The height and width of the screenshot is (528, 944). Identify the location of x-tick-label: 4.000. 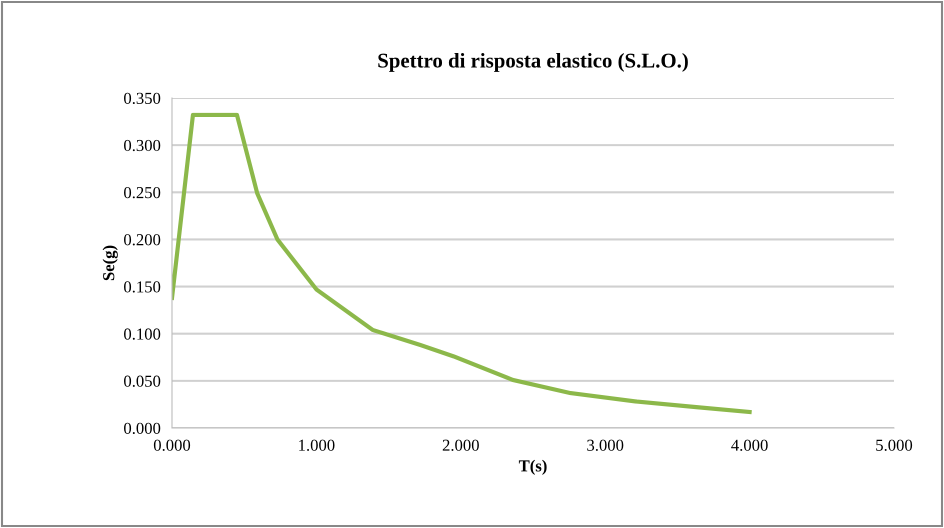
(749, 445).